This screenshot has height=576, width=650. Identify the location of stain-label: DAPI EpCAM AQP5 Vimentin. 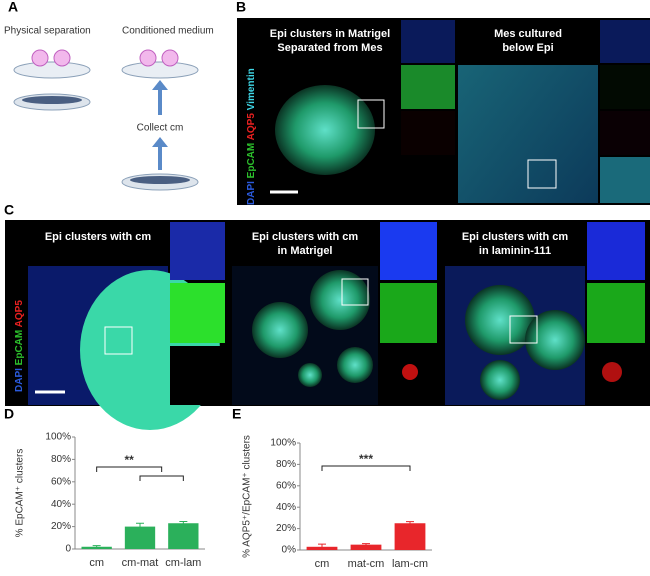
(251, 136).